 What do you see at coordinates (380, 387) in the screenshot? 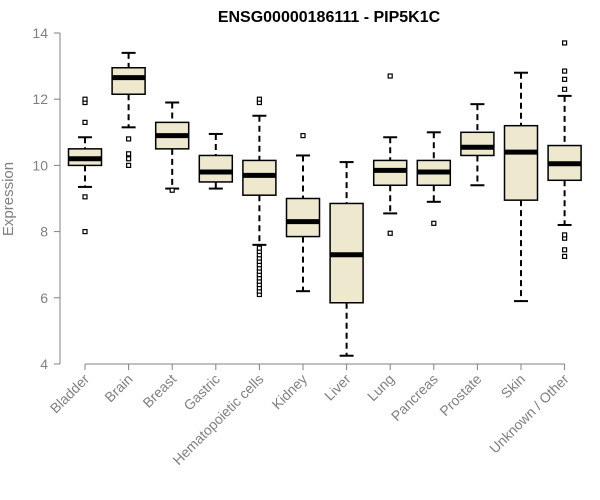
I see `x-tick-label: Lung` at bounding box center [380, 387].